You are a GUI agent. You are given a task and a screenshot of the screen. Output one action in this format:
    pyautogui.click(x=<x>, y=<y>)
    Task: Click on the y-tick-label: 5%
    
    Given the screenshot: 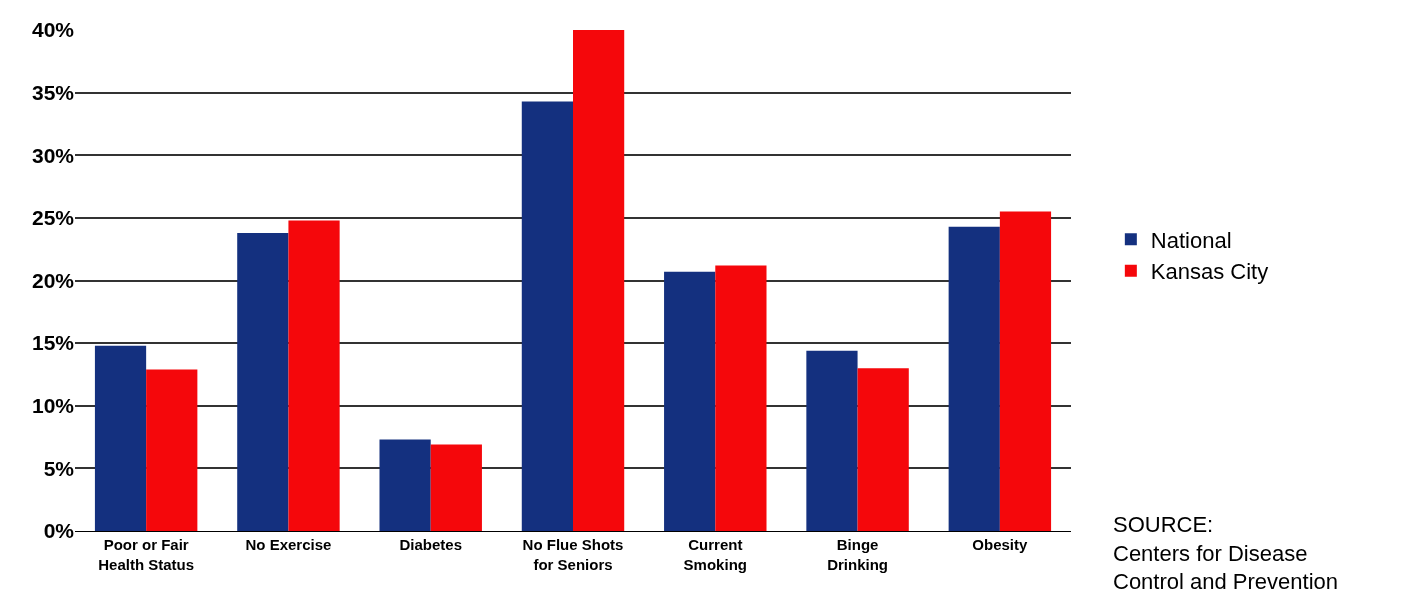 What is the action you would take?
    pyautogui.click(x=59, y=468)
    